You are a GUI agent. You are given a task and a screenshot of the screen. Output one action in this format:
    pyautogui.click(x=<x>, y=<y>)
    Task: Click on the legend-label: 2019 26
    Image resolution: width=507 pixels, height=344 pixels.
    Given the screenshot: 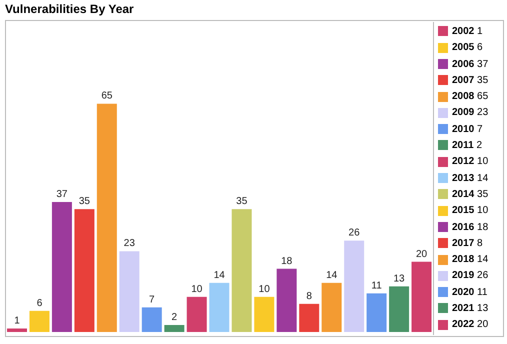 What is the action you would take?
    pyautogui.click(x=470, y=276)
    